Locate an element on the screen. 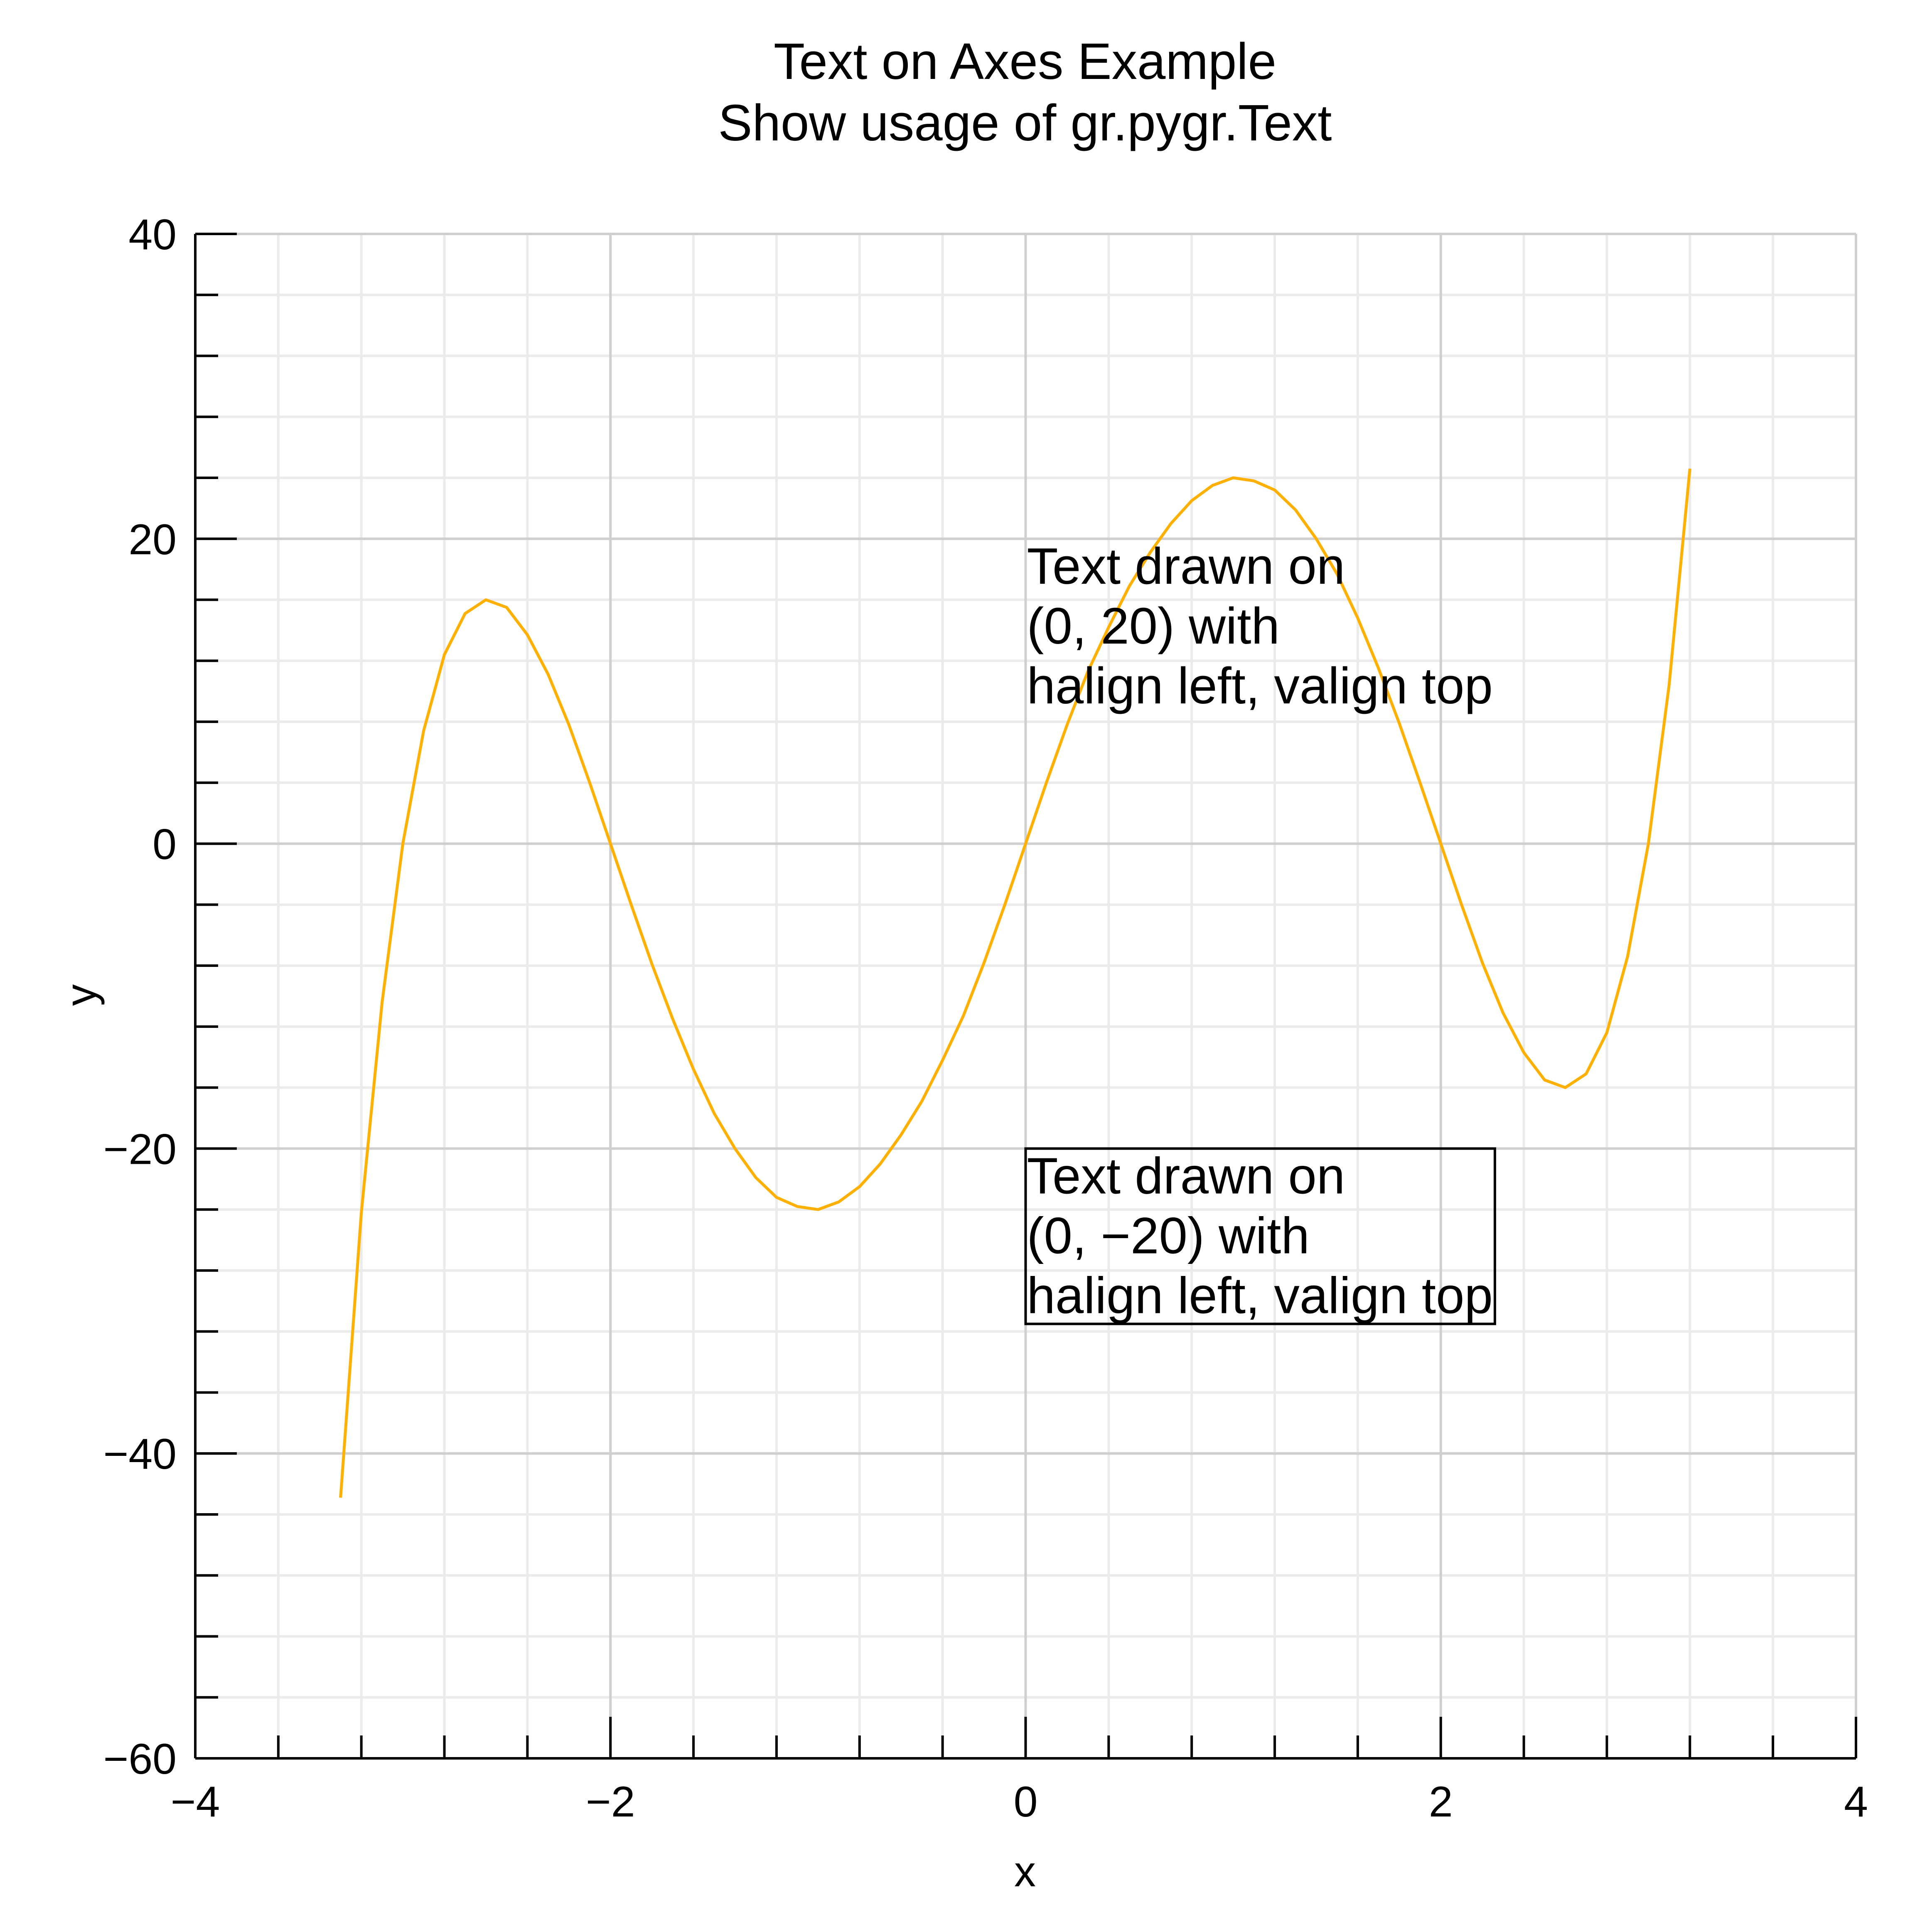 Image resolution: width=1932 pixels, height=1932 pixels. y-tick-label: 40 is located at coordinates (152, 235).